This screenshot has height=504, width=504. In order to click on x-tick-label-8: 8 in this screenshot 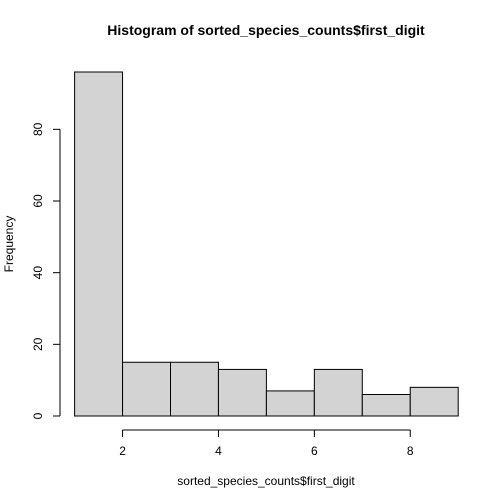, I will do `click(410, 451)`.